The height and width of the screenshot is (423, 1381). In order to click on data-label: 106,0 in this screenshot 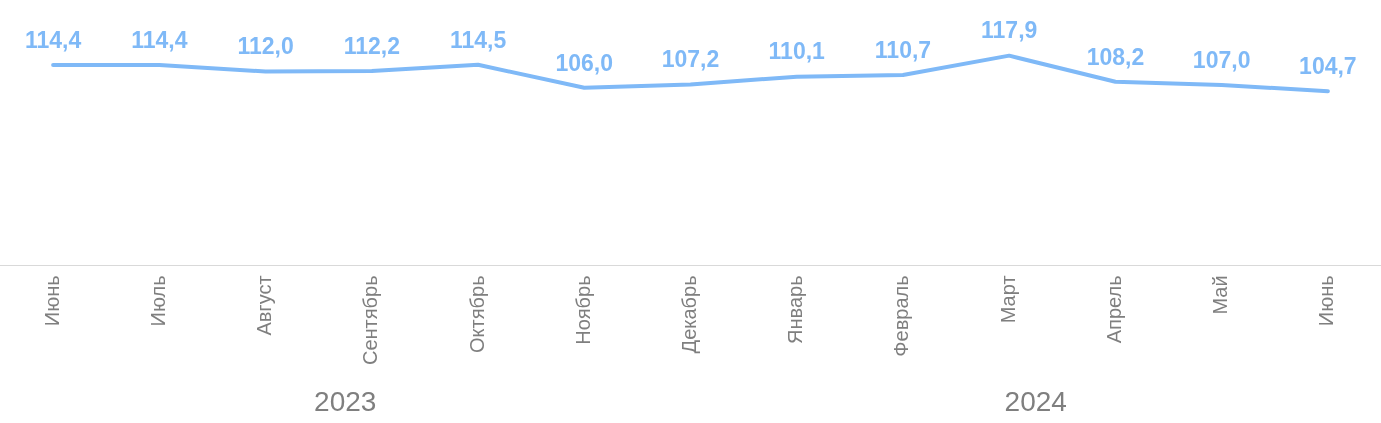, I will do `click(584, 62)`.